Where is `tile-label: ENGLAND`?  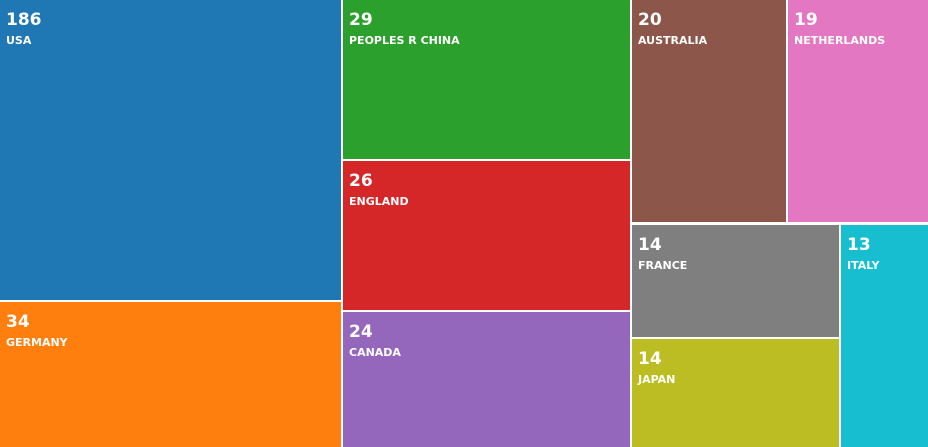
tile-label: ENGLAND is located at coordinates (379, 201).